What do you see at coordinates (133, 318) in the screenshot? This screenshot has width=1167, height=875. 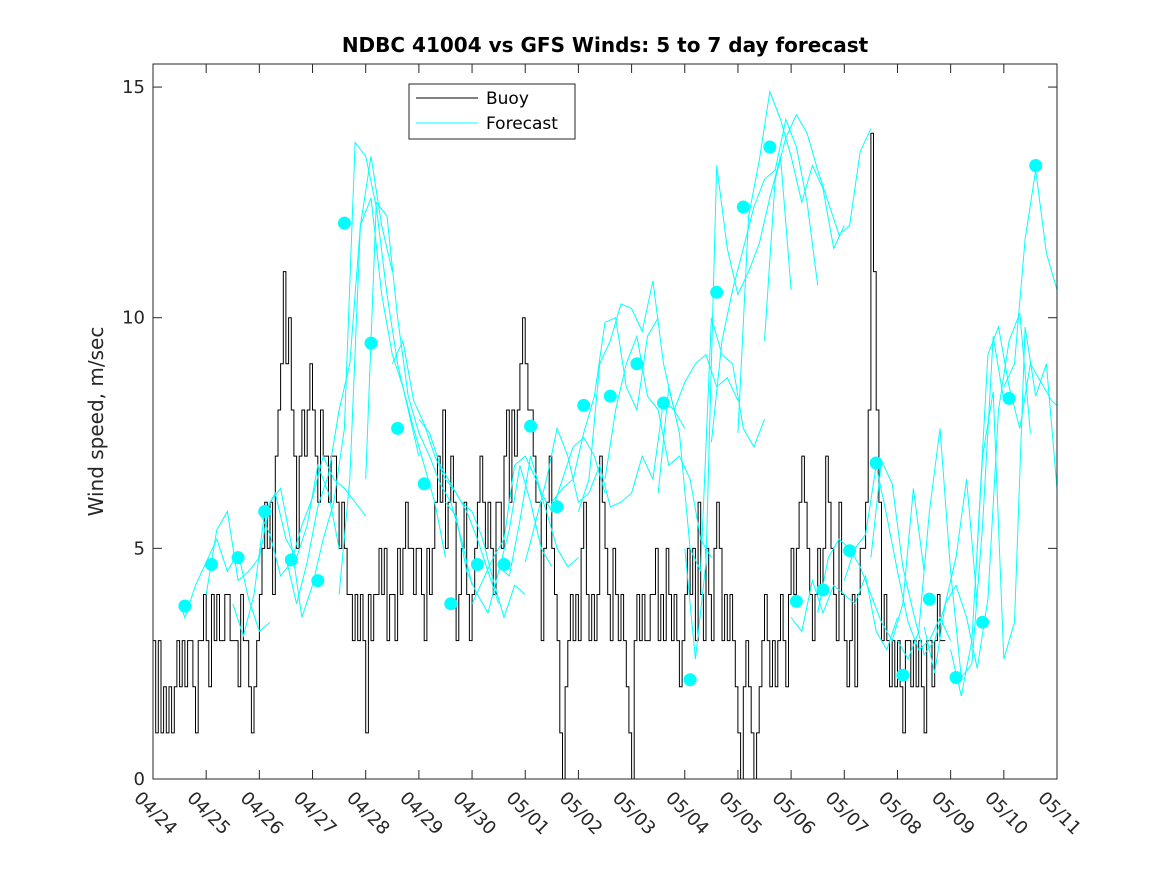 I see `y-tick-label: 10` at bounding box center [133, 318].